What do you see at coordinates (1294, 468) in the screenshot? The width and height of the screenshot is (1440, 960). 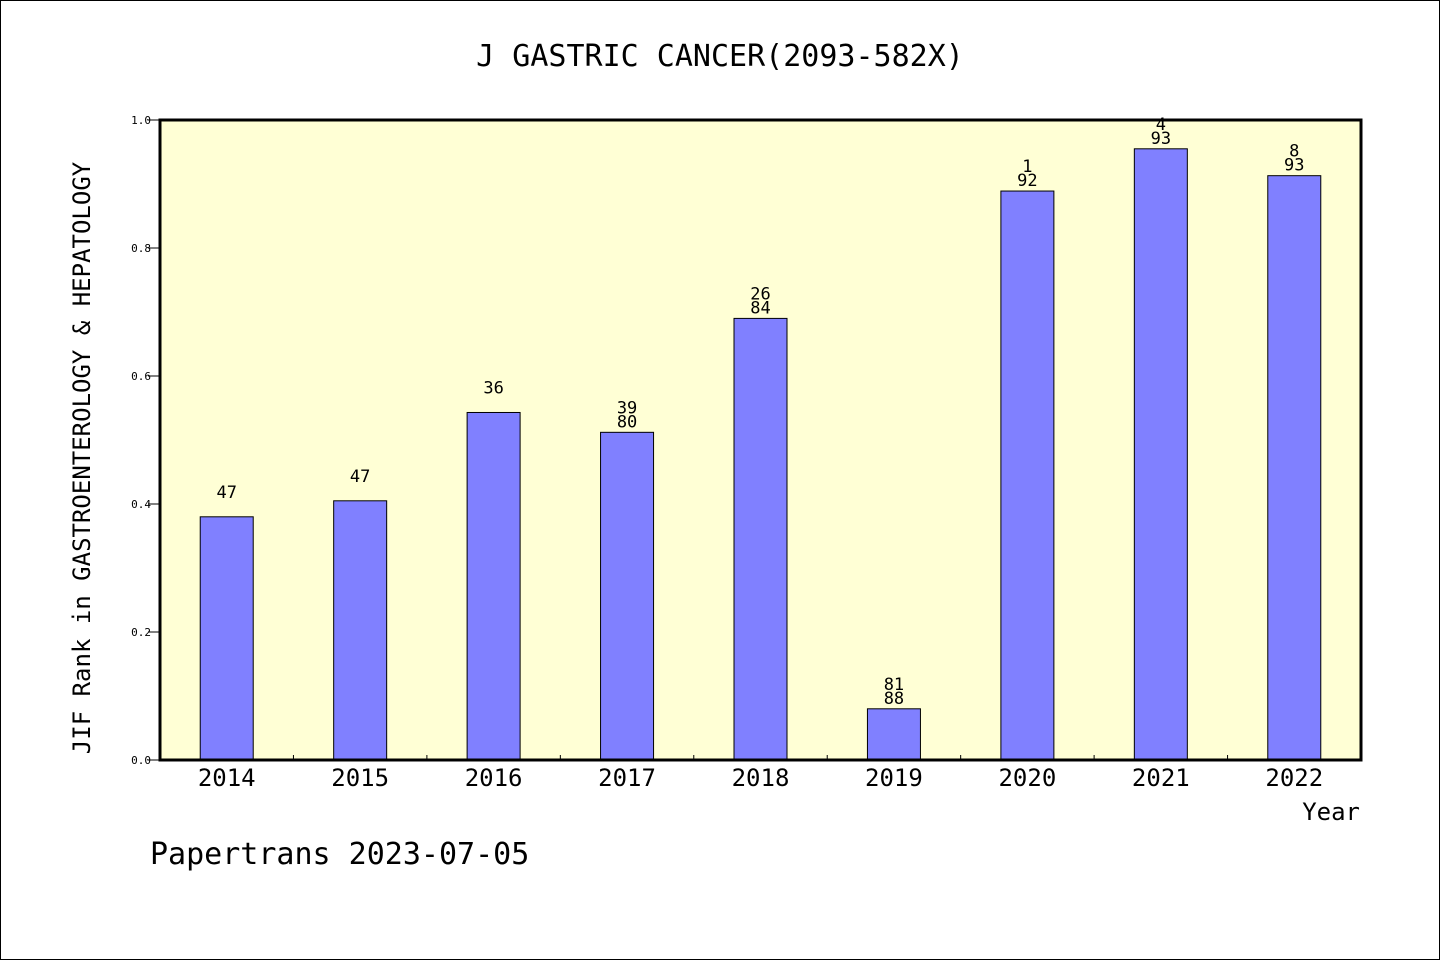 I see `bar-2022` at bounding box center [1294, 468].